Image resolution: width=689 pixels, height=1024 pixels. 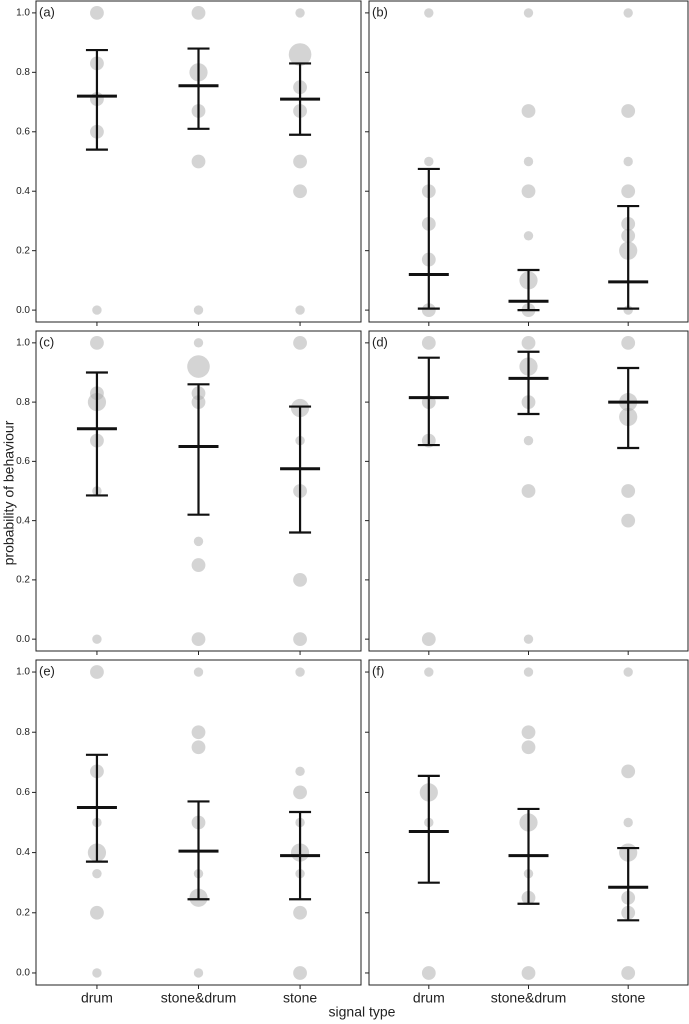 I want to click on panel-label: (a), so click(x=47, y=11).